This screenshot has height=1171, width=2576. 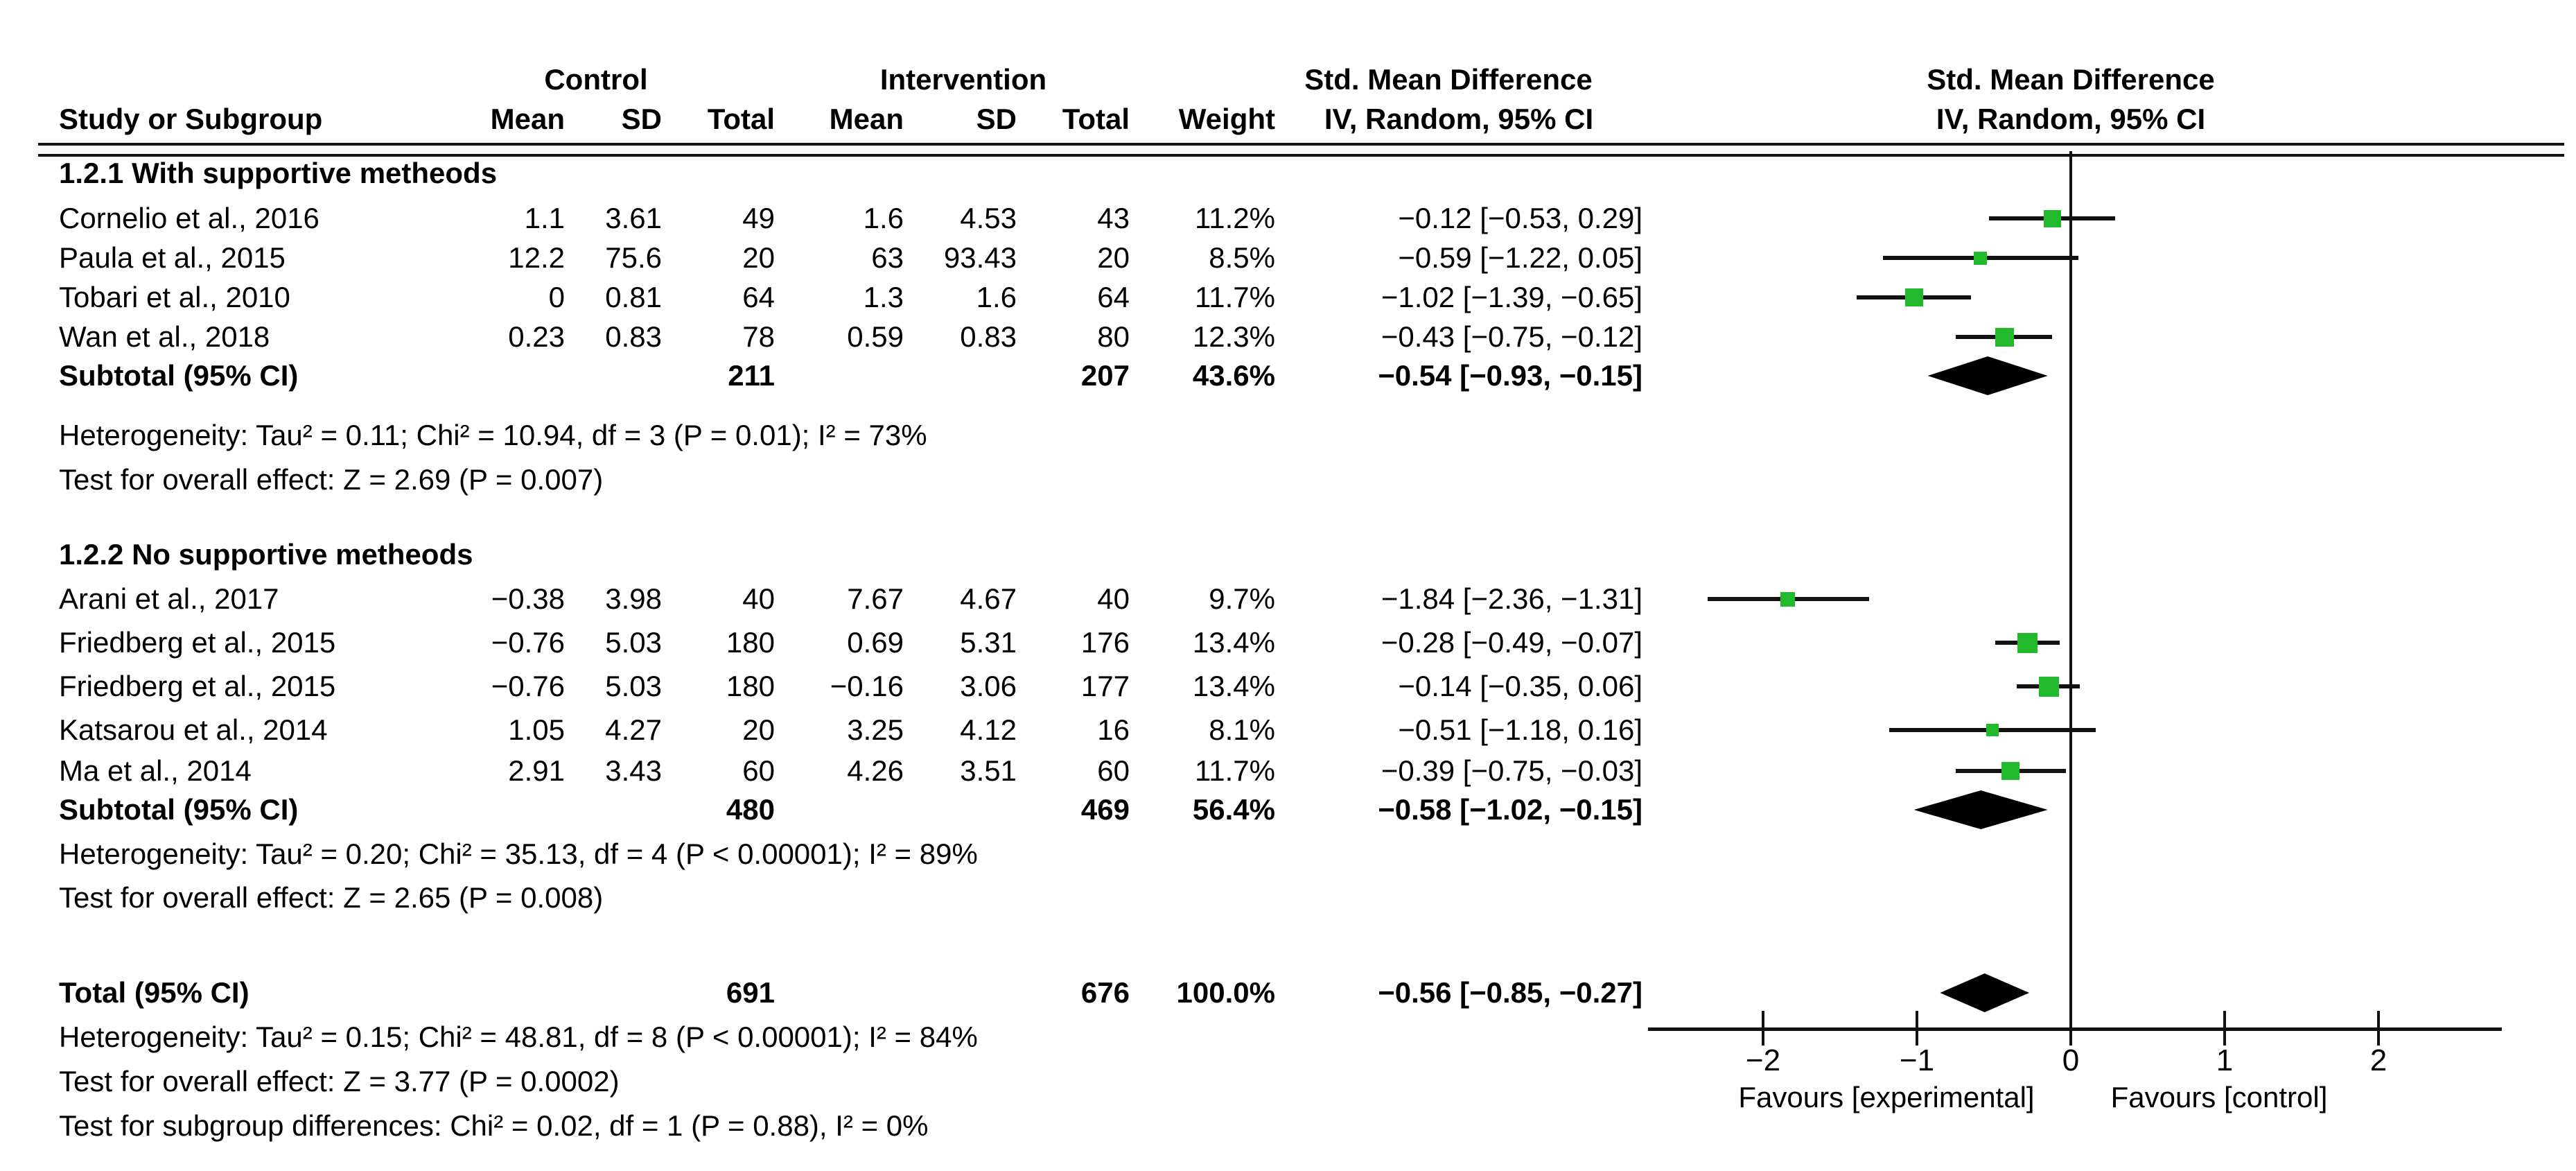 What do you see at coordinates (1763, 1028) in the screenshot?
I see `axis-tick` at bounding box center [1763, 1028].